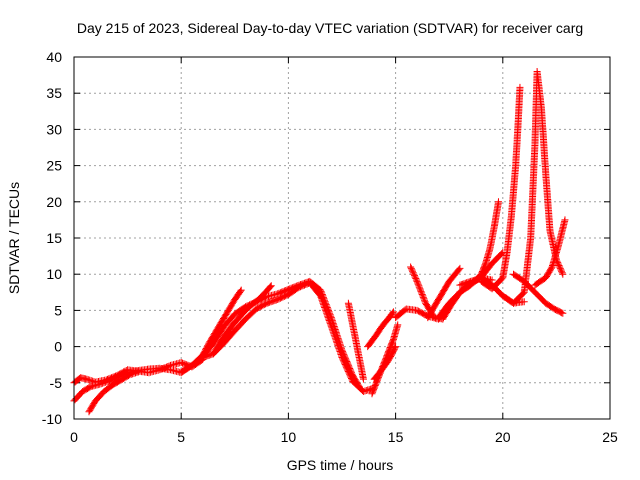  What do you see at coordinates (54, 166) in the screenshot?
I see `y-tick-label: 25` at bounding box center [54, 166].